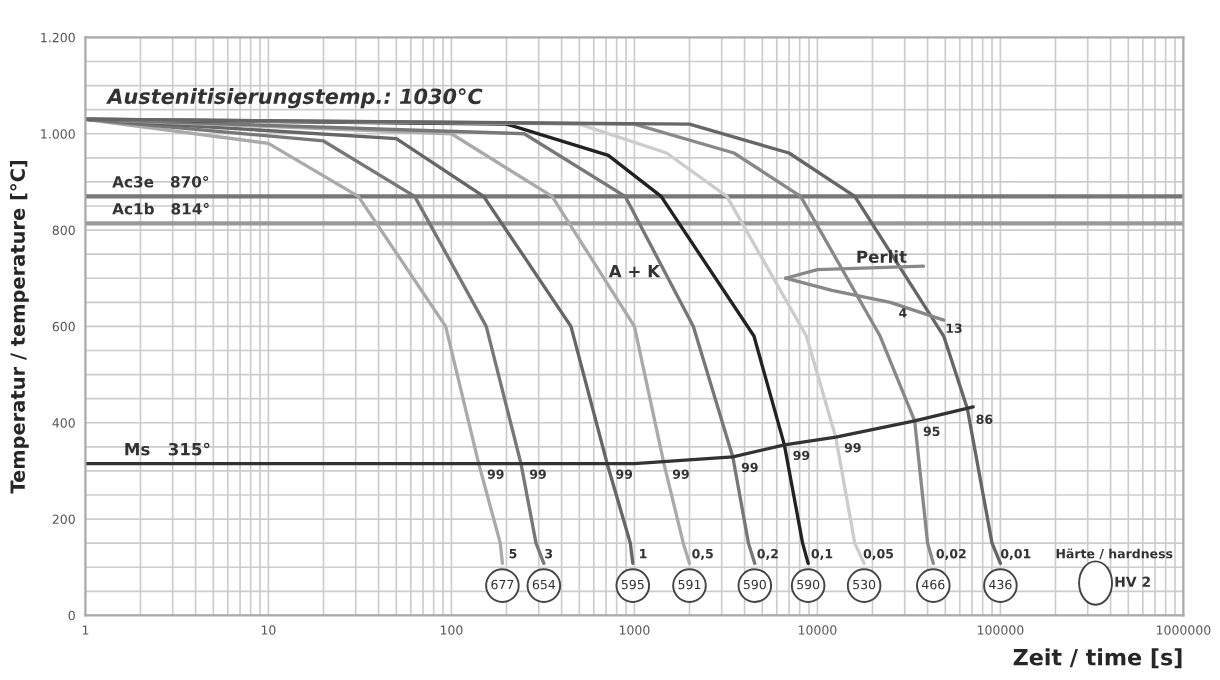 The width and height of the screenshot is (1220, 680). What do you see at coordinates (167, 449) in the screenshot?
I see `annotation: Ms 315°` at bounding box center [167, 449].